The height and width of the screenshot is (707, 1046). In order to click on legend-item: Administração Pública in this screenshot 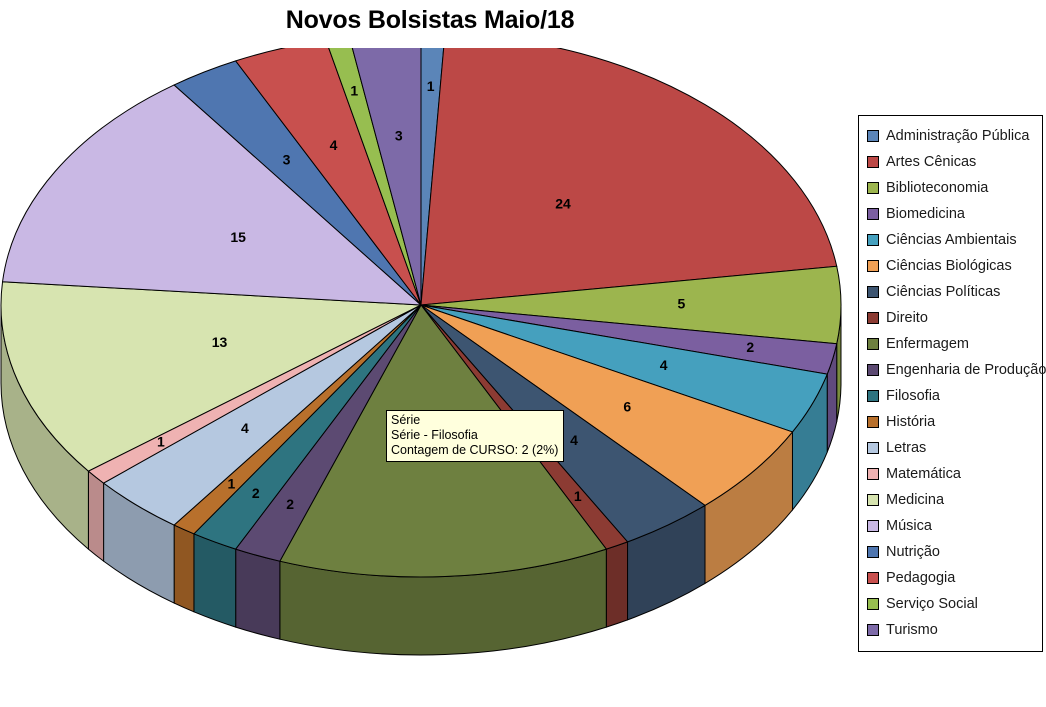, I will do `click(951, 136)`.